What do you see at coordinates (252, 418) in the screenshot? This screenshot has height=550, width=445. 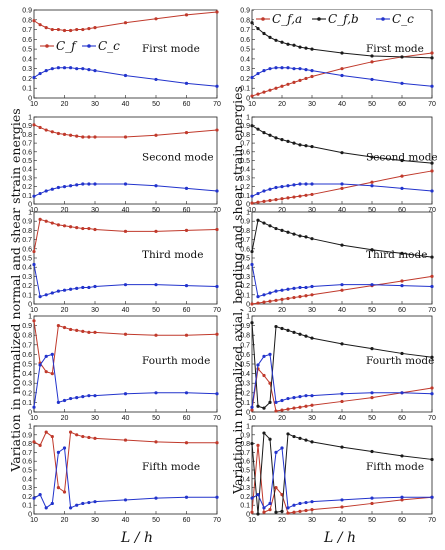 I see `x-tick-label: 10` at bounding box center [252, 418].